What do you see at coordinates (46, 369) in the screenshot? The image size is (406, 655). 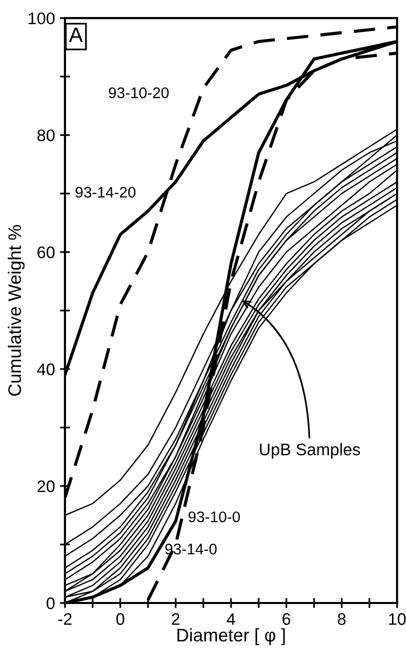 I see `y-tick-label: 40` at bounding box center [46, 369].